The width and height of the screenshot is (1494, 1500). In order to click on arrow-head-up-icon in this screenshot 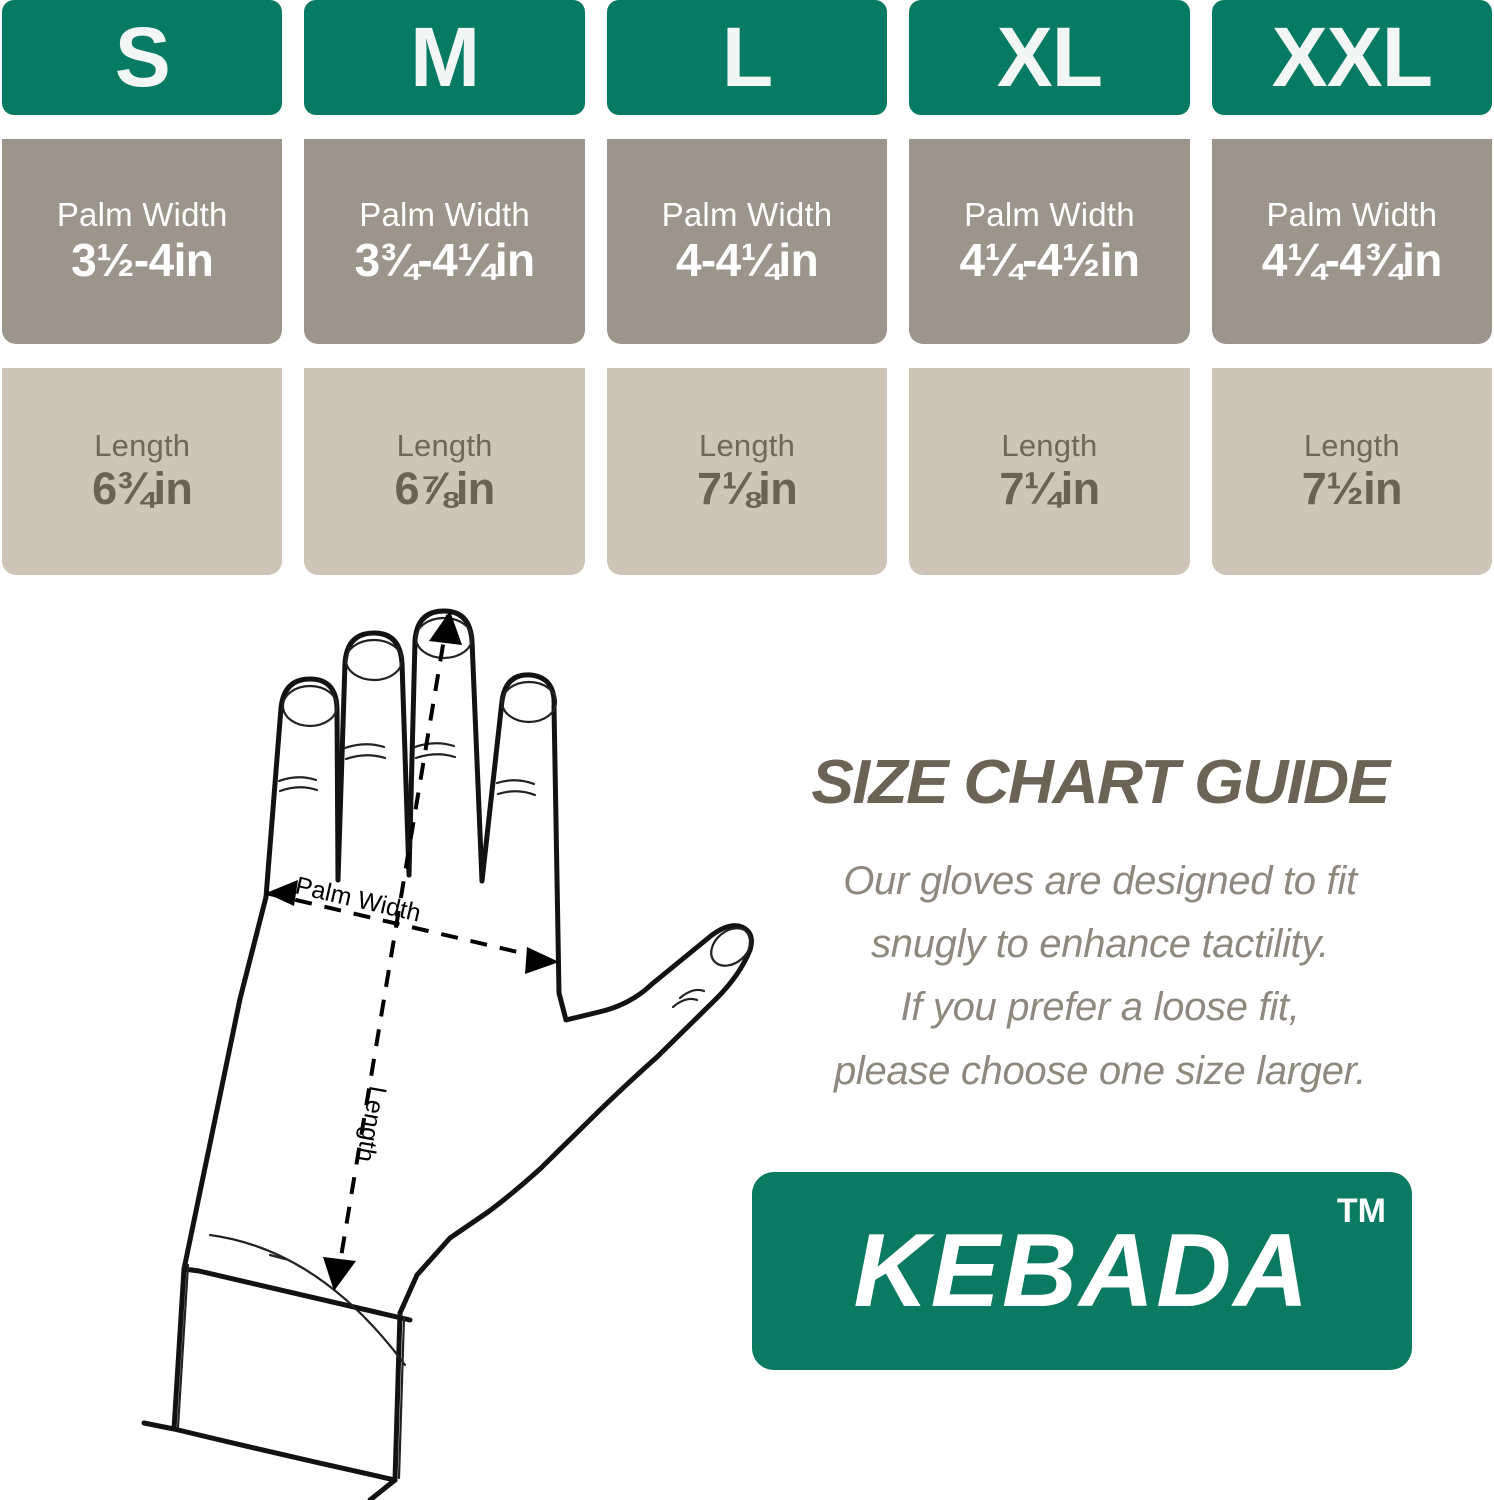, I will do `click(445, 628)`.